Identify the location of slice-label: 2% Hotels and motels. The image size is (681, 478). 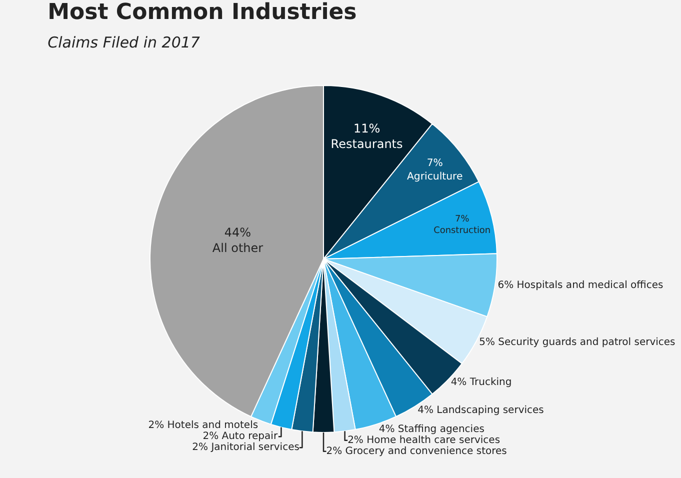
(203, 426).